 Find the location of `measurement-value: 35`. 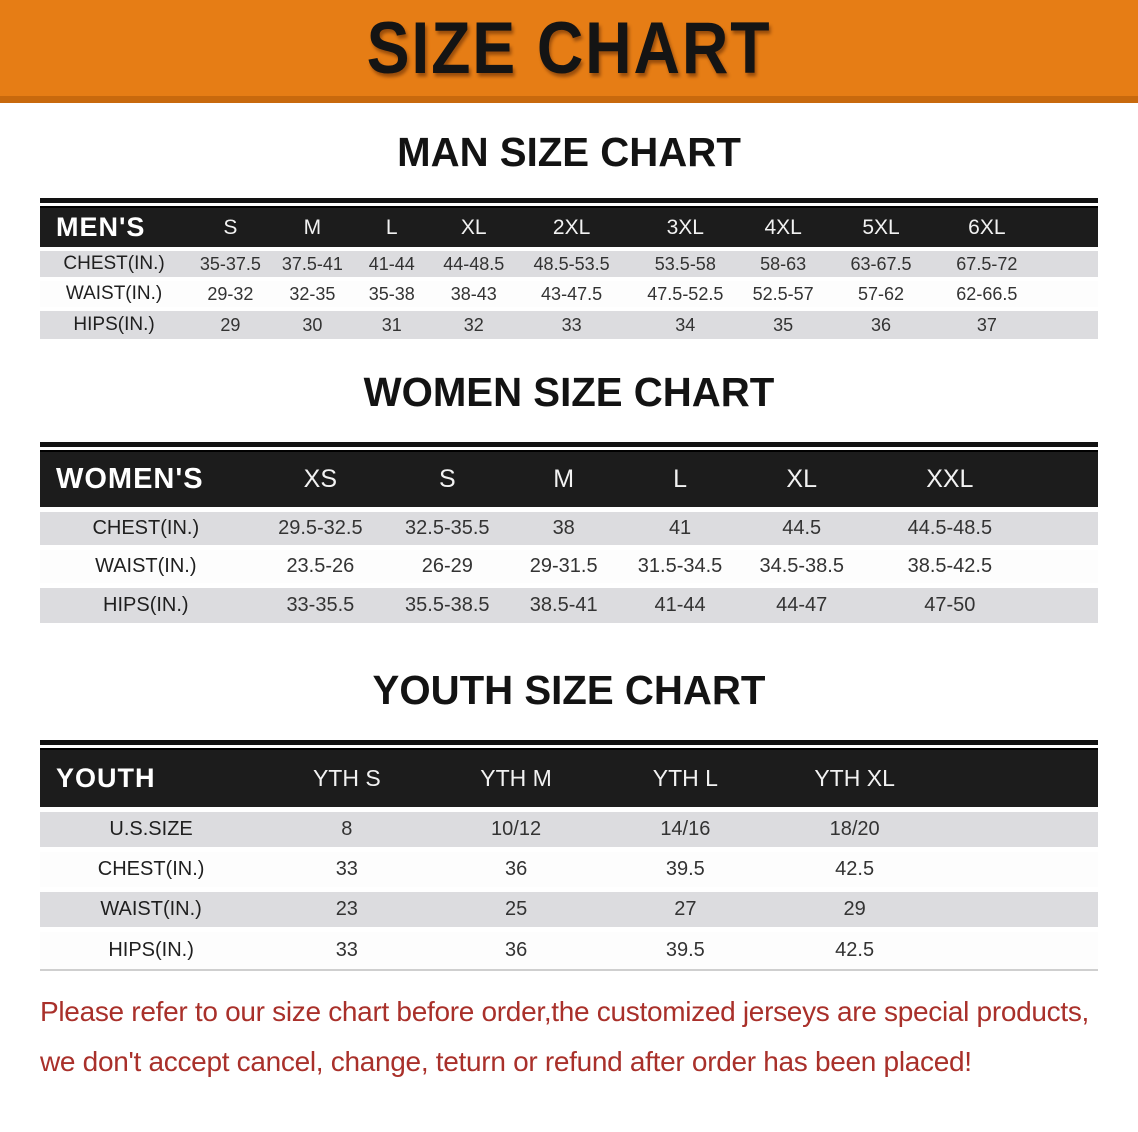

measurement-value: 35 is located at coordinates (783, 324).